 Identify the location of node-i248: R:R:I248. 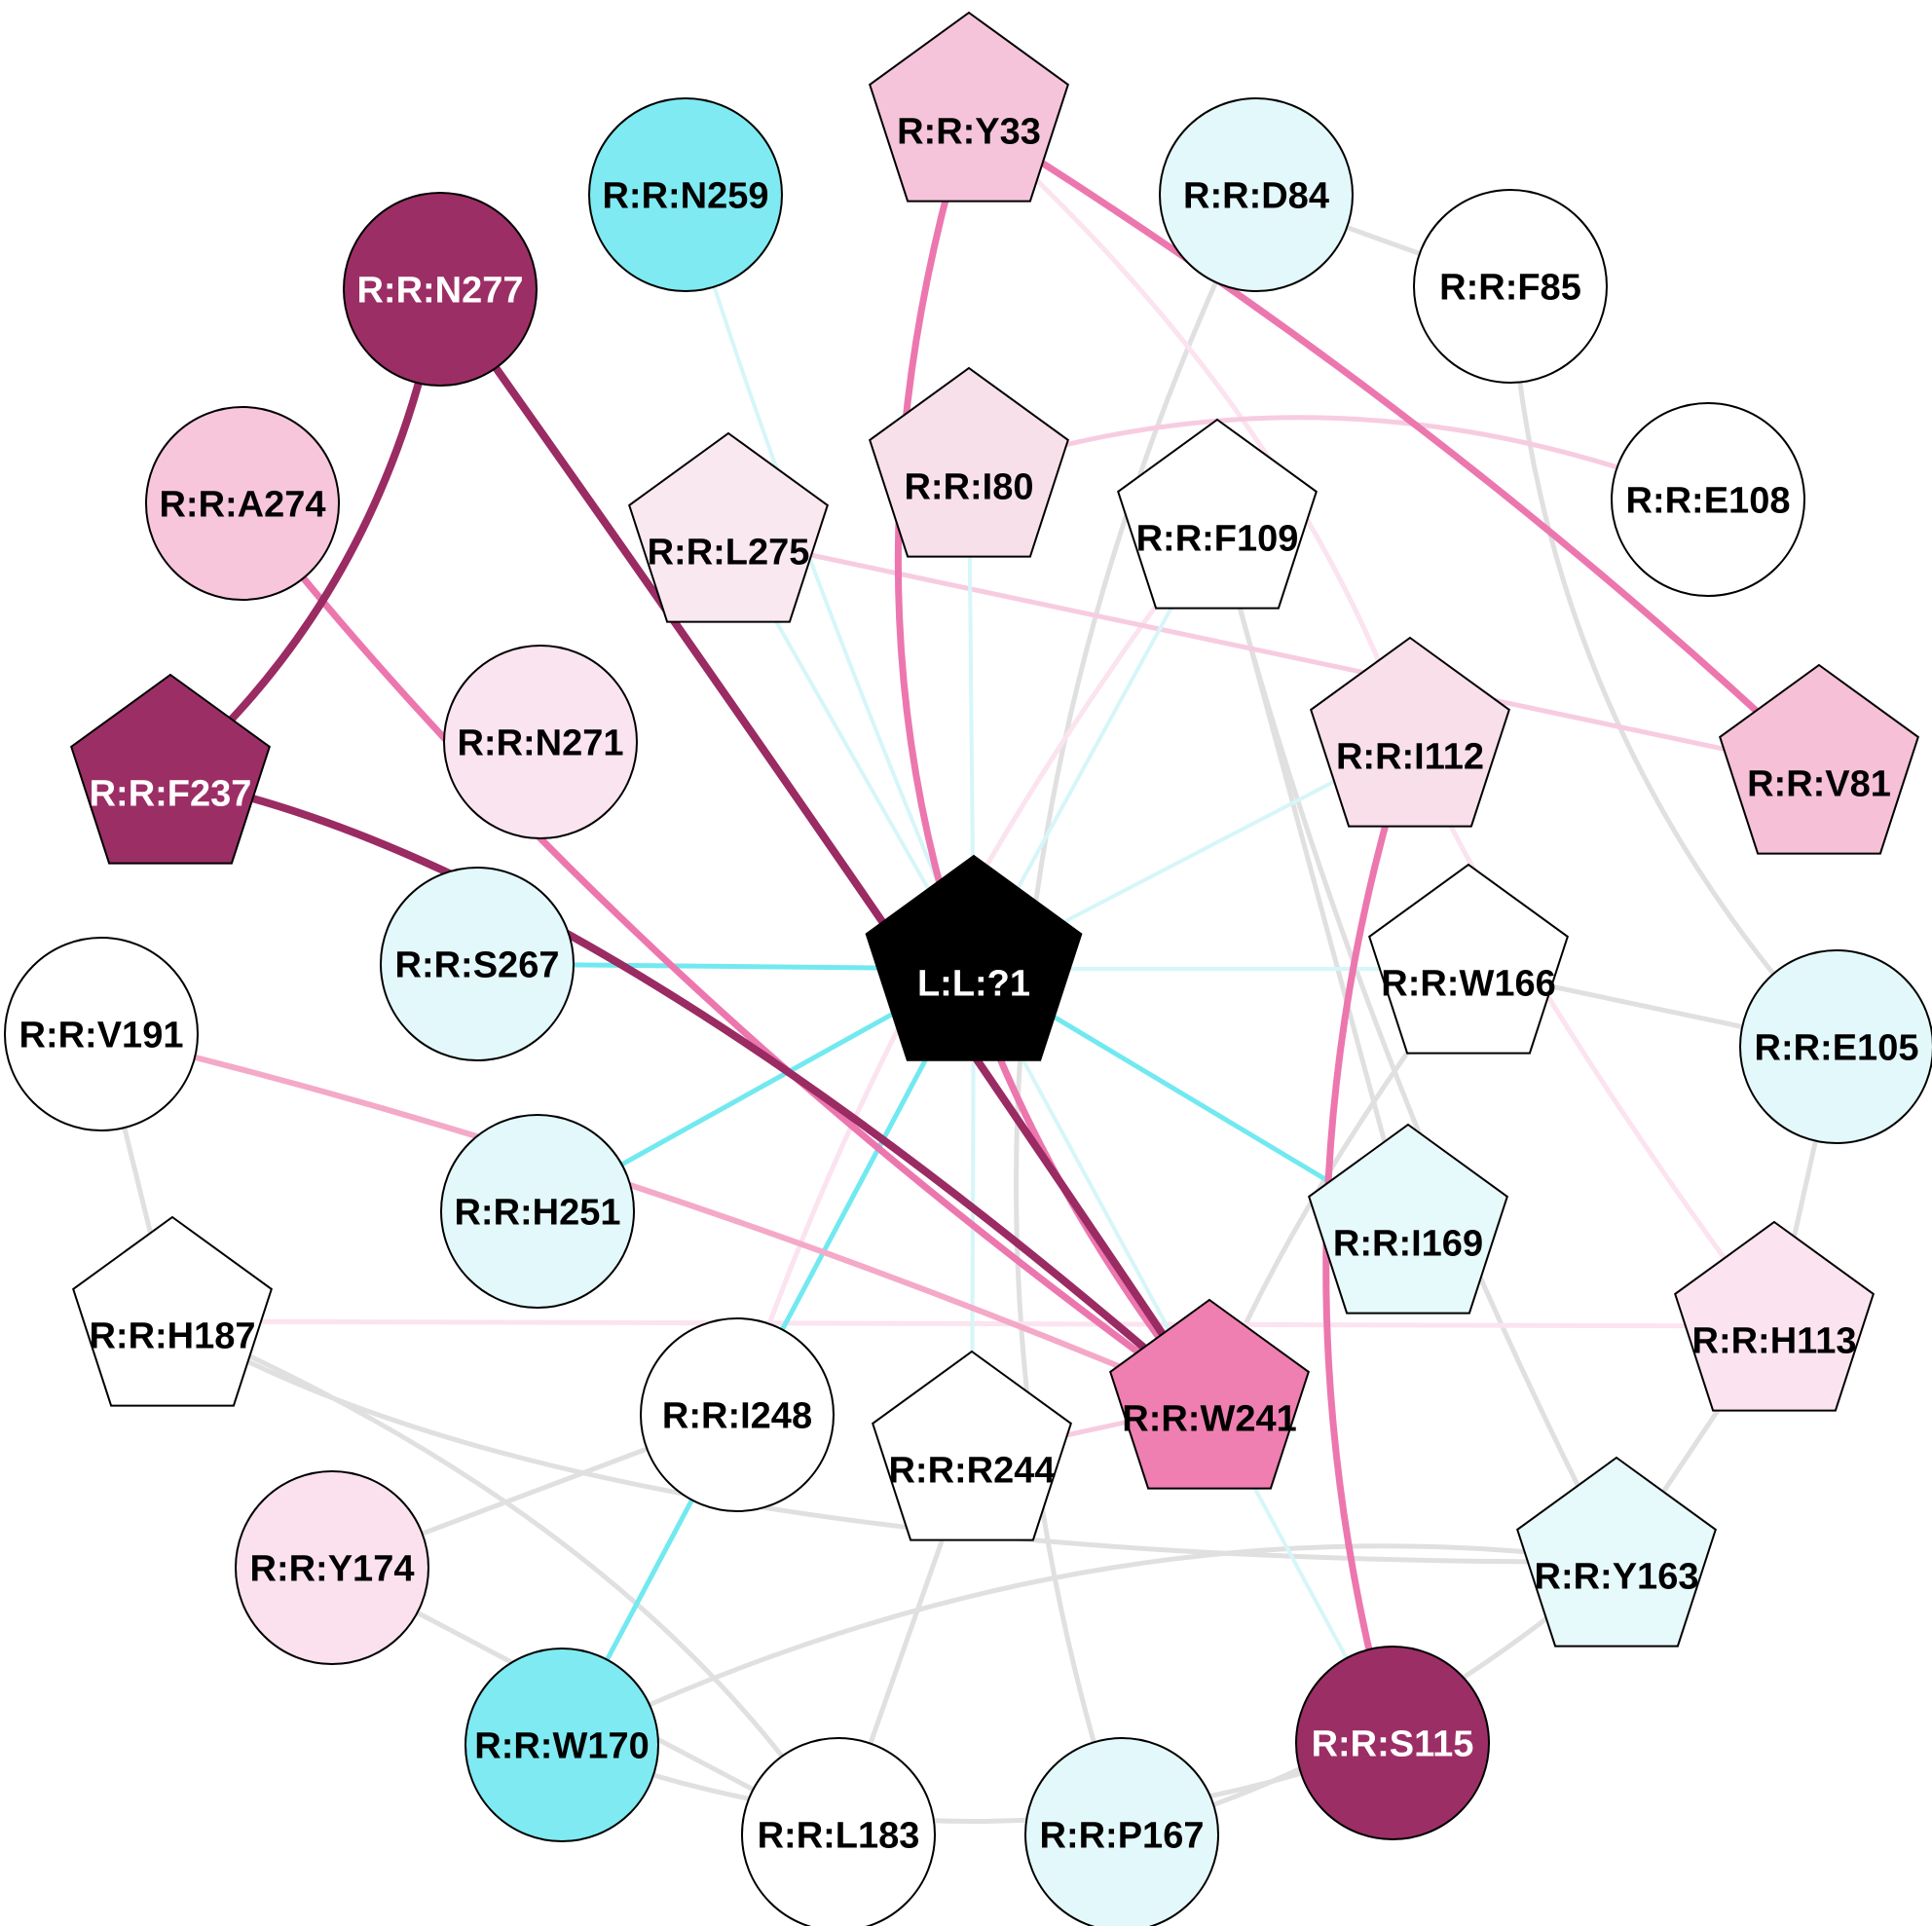
(738, 1414).